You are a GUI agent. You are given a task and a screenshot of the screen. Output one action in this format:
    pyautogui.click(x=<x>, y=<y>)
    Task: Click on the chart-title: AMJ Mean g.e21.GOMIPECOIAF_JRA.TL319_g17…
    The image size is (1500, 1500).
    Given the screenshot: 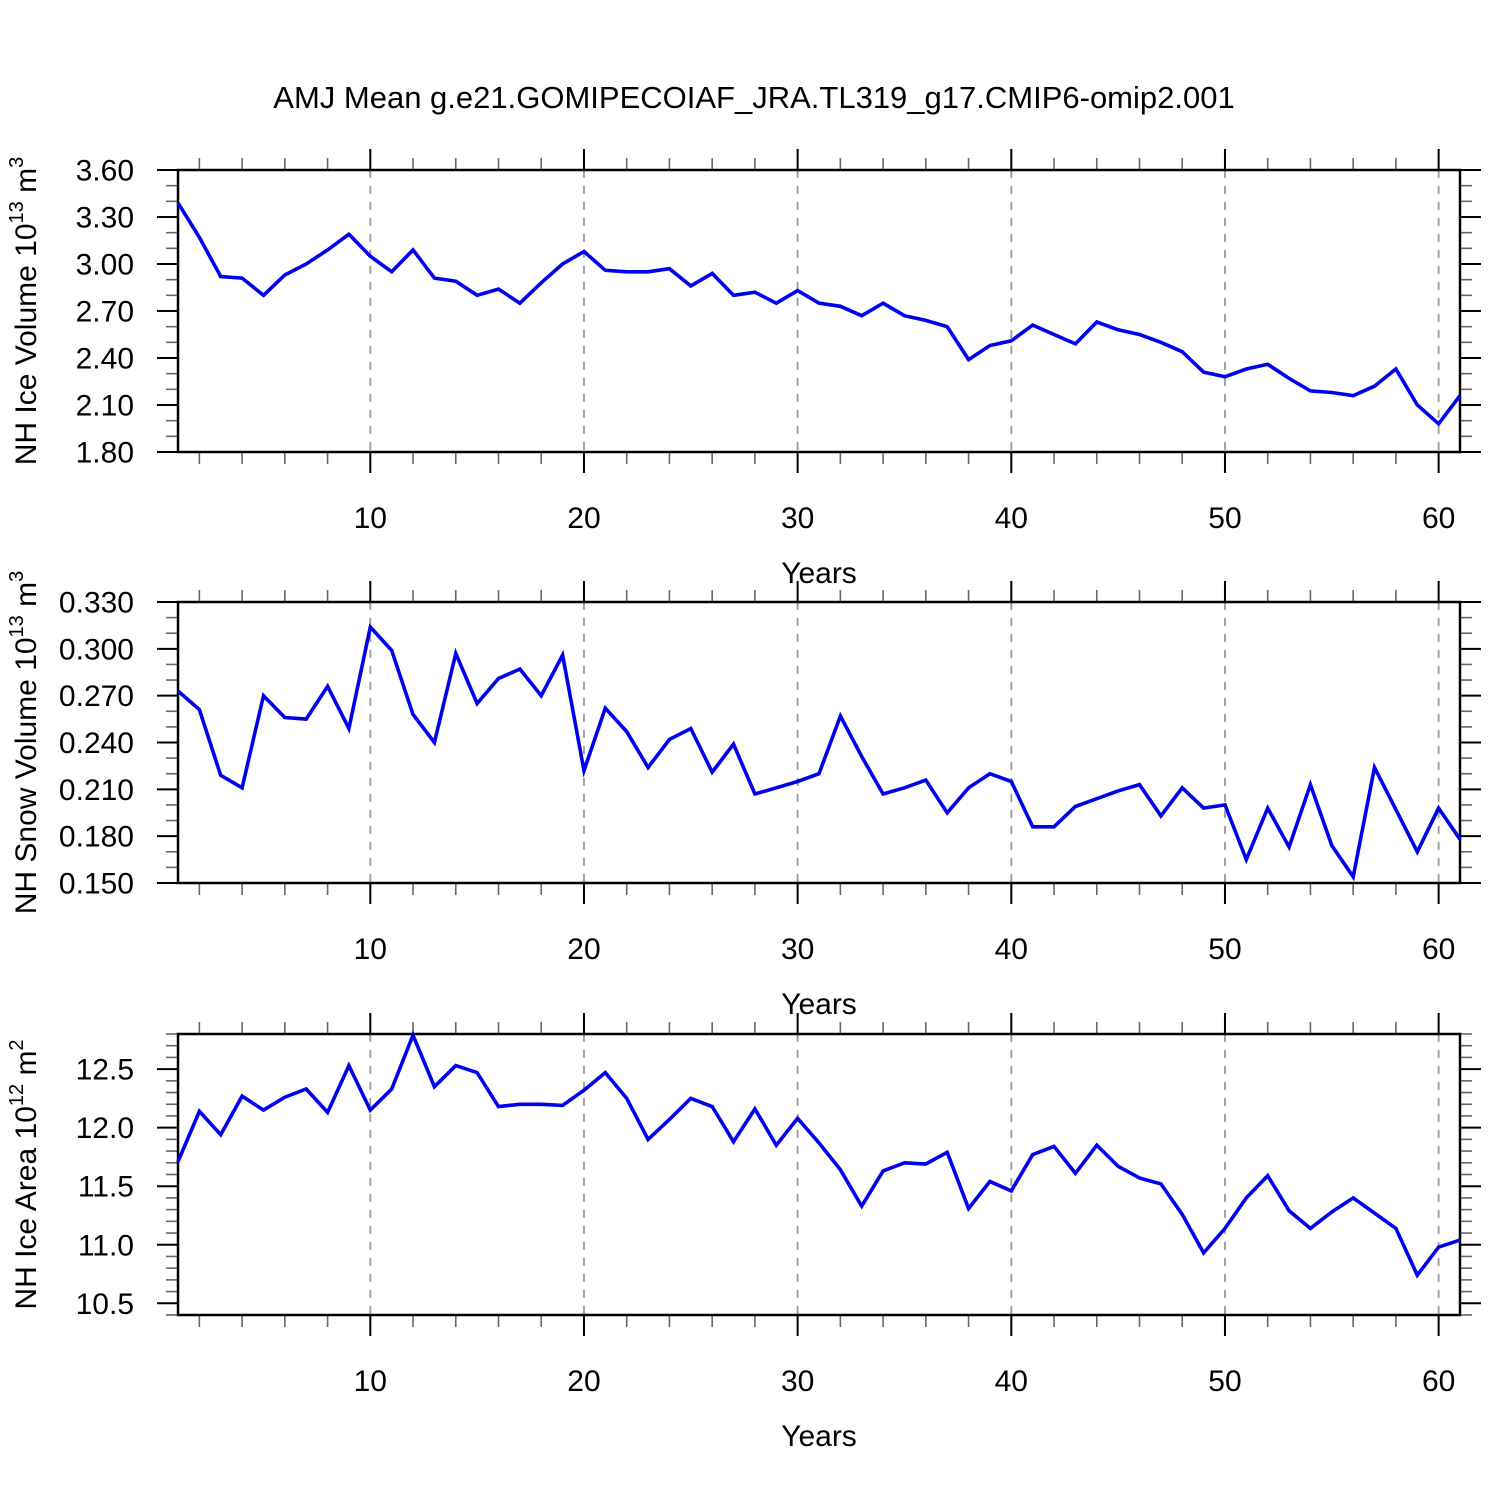 What is the action you would take?
    pyautogui.click(x=754, y=97)
    